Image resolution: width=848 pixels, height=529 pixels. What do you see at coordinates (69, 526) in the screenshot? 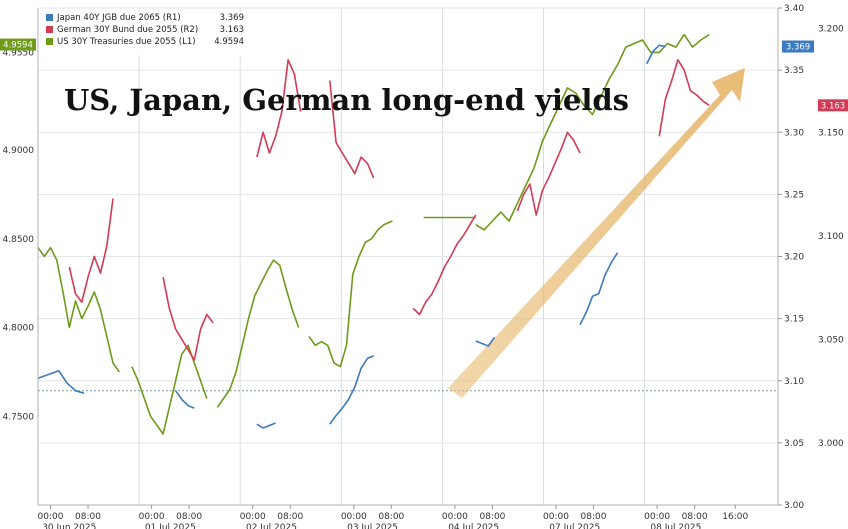
I see `x-date-label: 30 Jun 2025` at bounding box center [69, 526].